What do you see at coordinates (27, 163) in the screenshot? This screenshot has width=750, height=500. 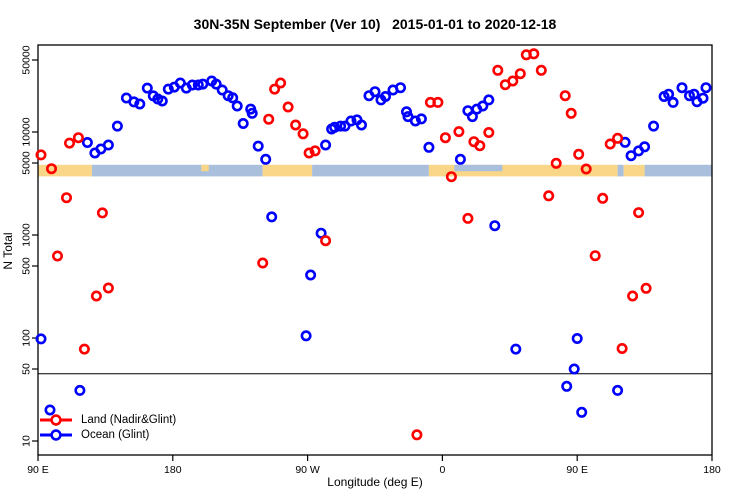 I see `y-tick-label: 5000` at bounding box center [27, 163].